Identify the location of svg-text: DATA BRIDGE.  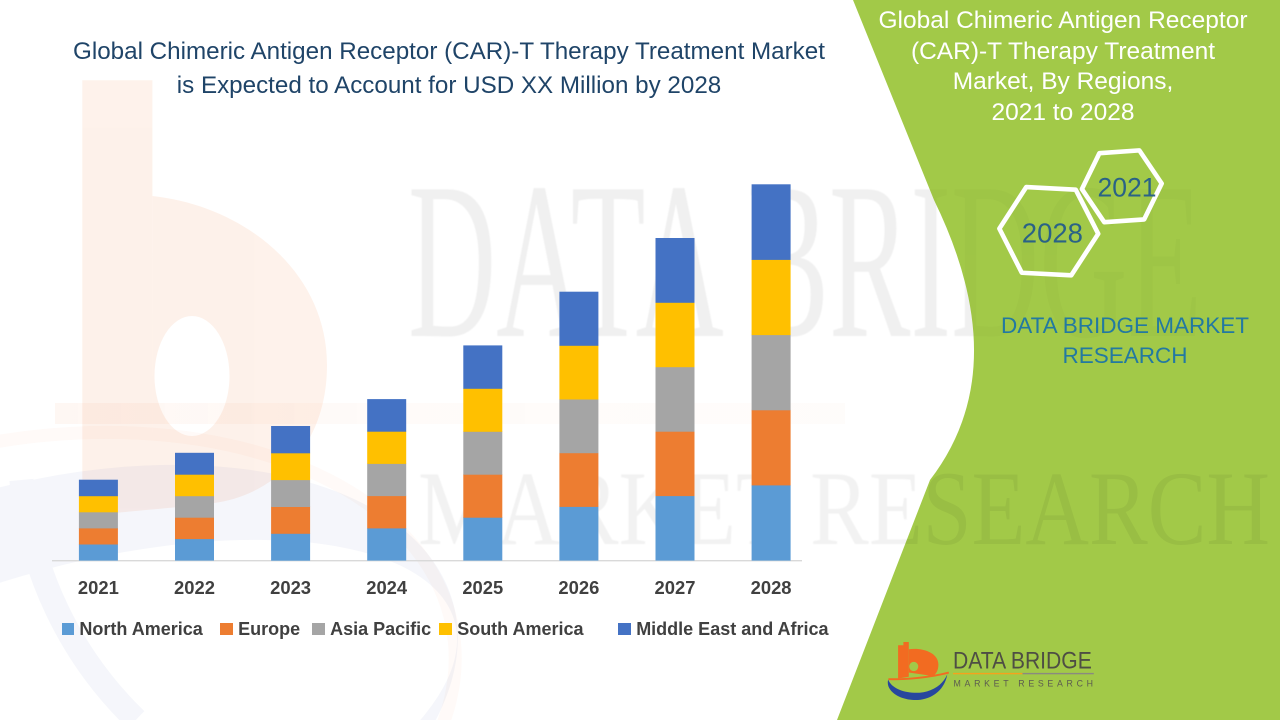
(1022, 661).